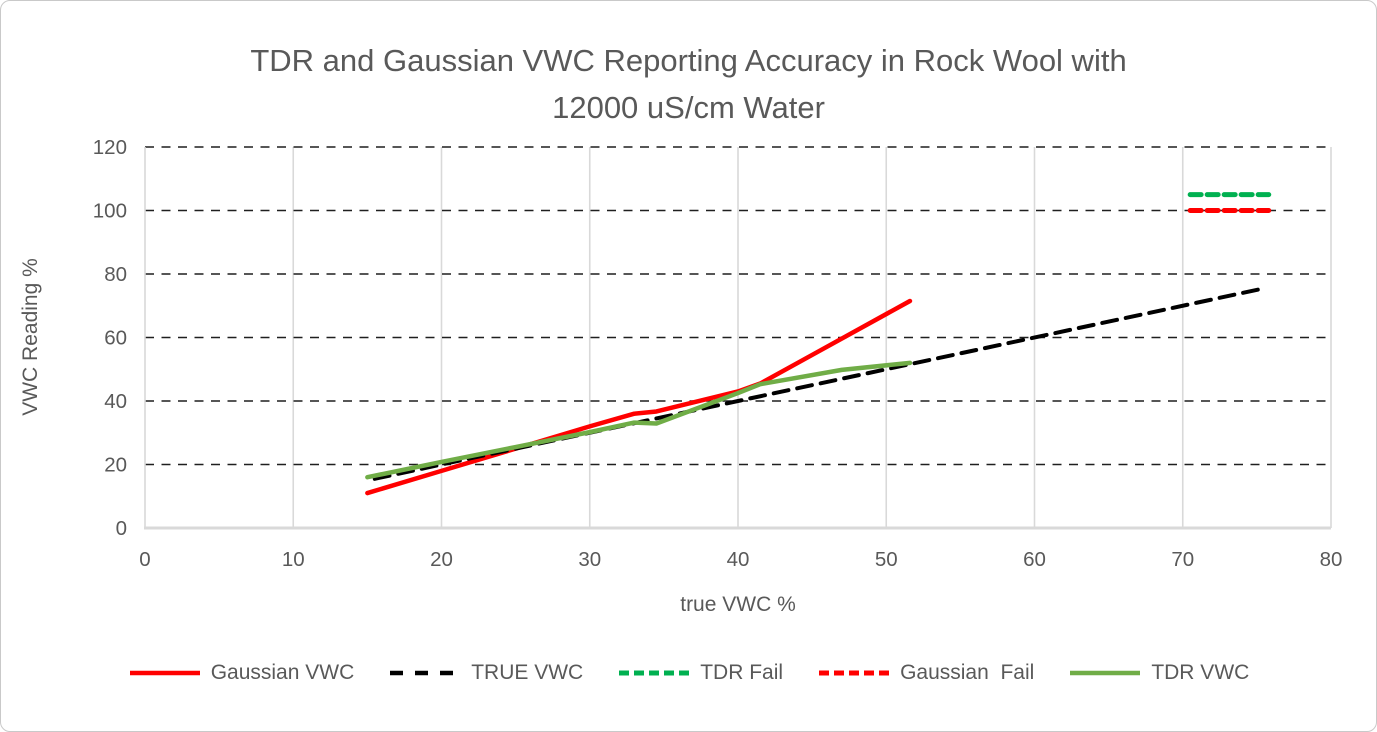 This screenshot has height=732, width=1377. I want to click on legend-line-sample-gaussian-fail, so click(854, 673).